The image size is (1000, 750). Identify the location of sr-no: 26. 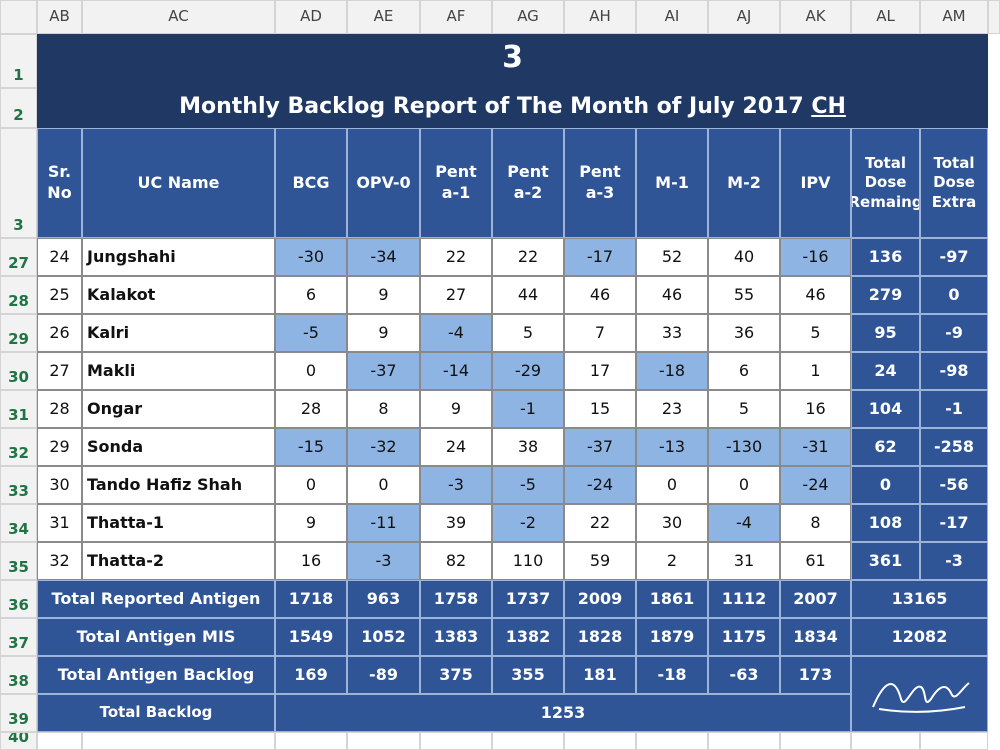
(59, 333).